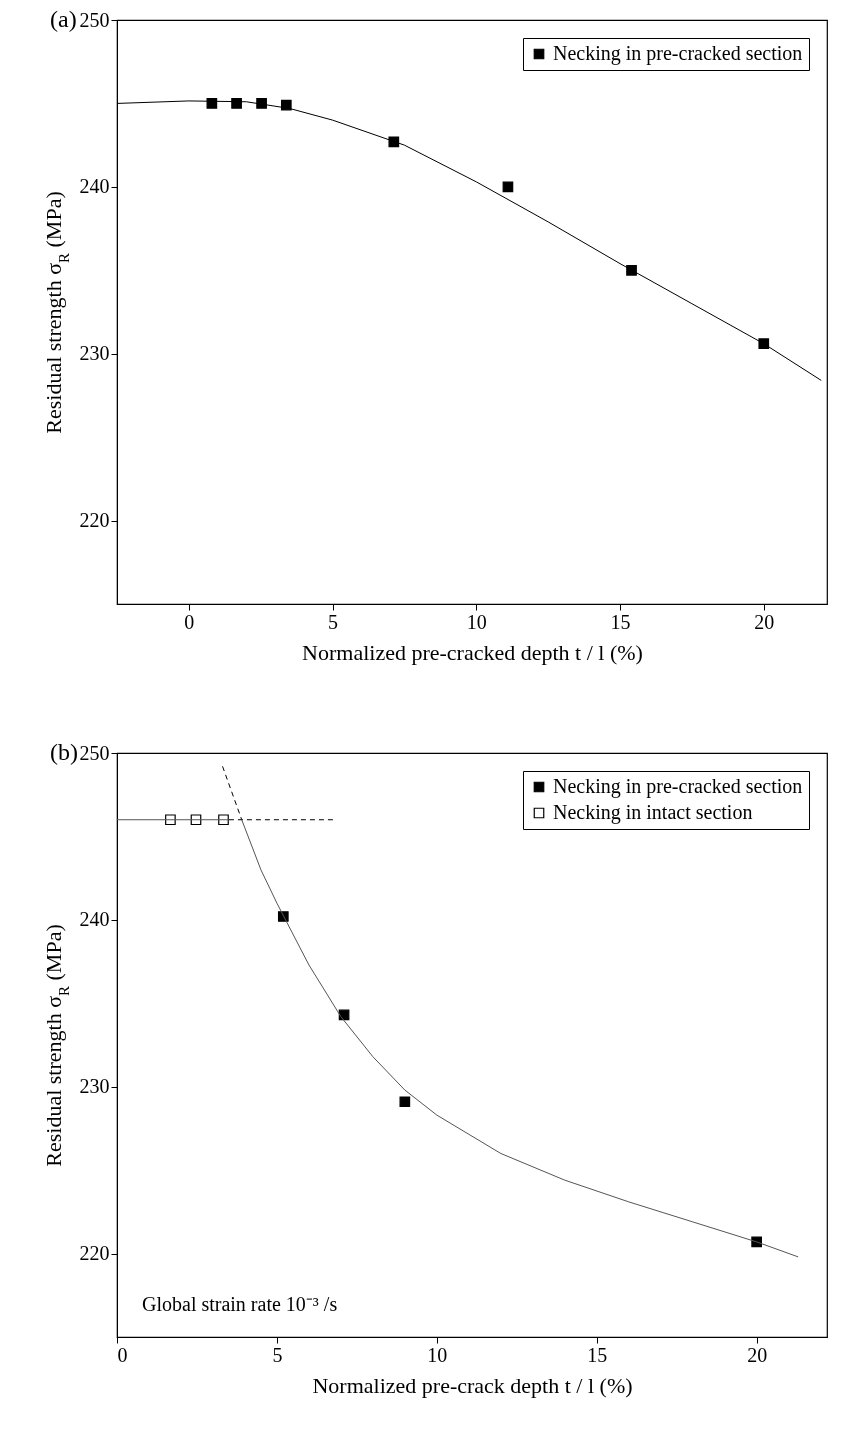 The height and width of the screenshot is (1429, 845). Describe the element at coordinates (653, 812) in the screenshot. I see `legend-label: Necking in intact section` at that location.